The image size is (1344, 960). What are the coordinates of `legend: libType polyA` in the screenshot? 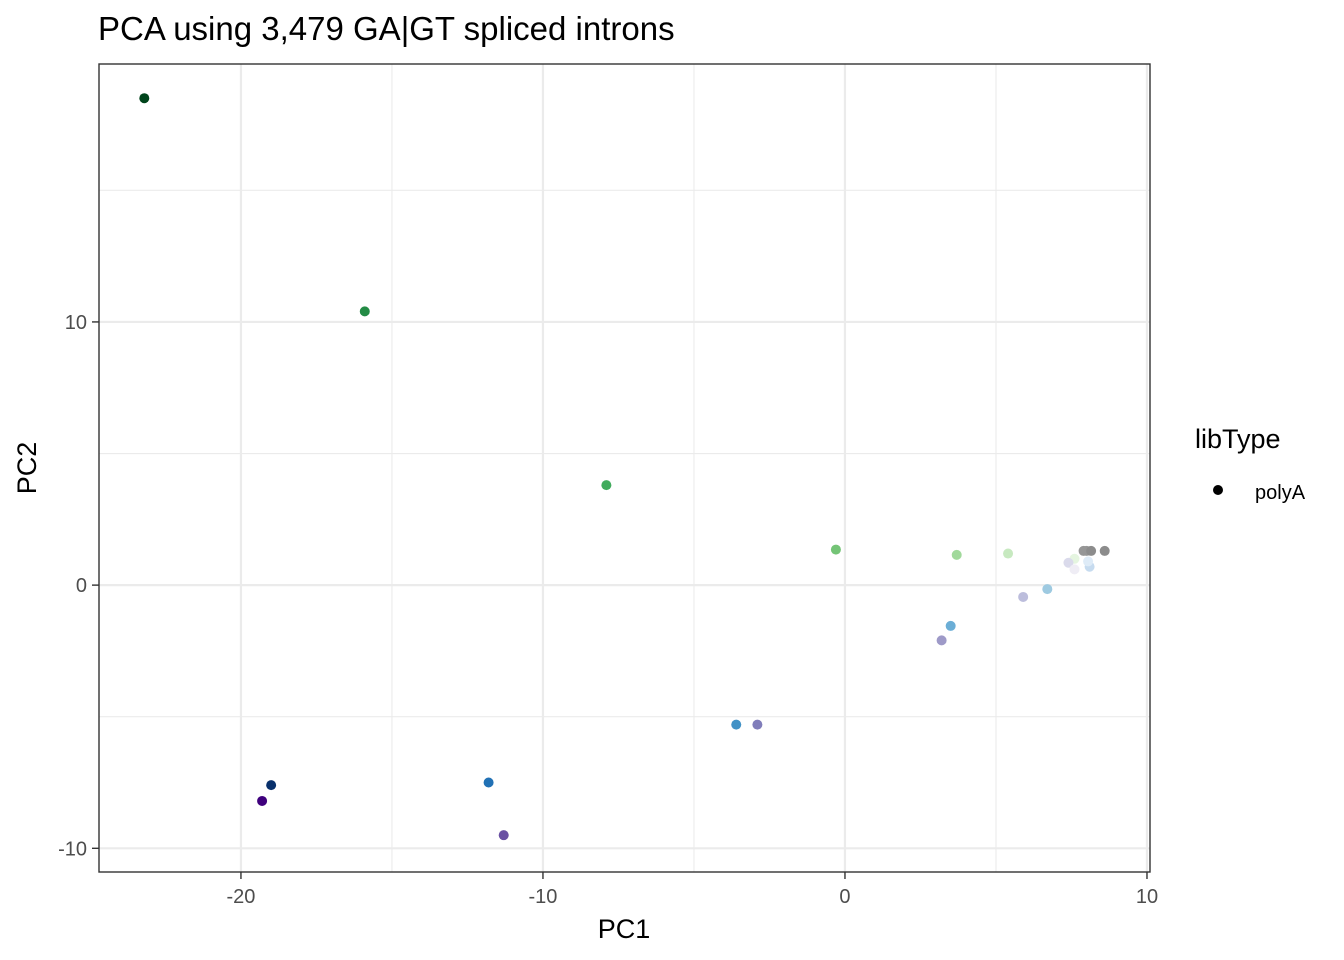 It's located at (1250, 464).